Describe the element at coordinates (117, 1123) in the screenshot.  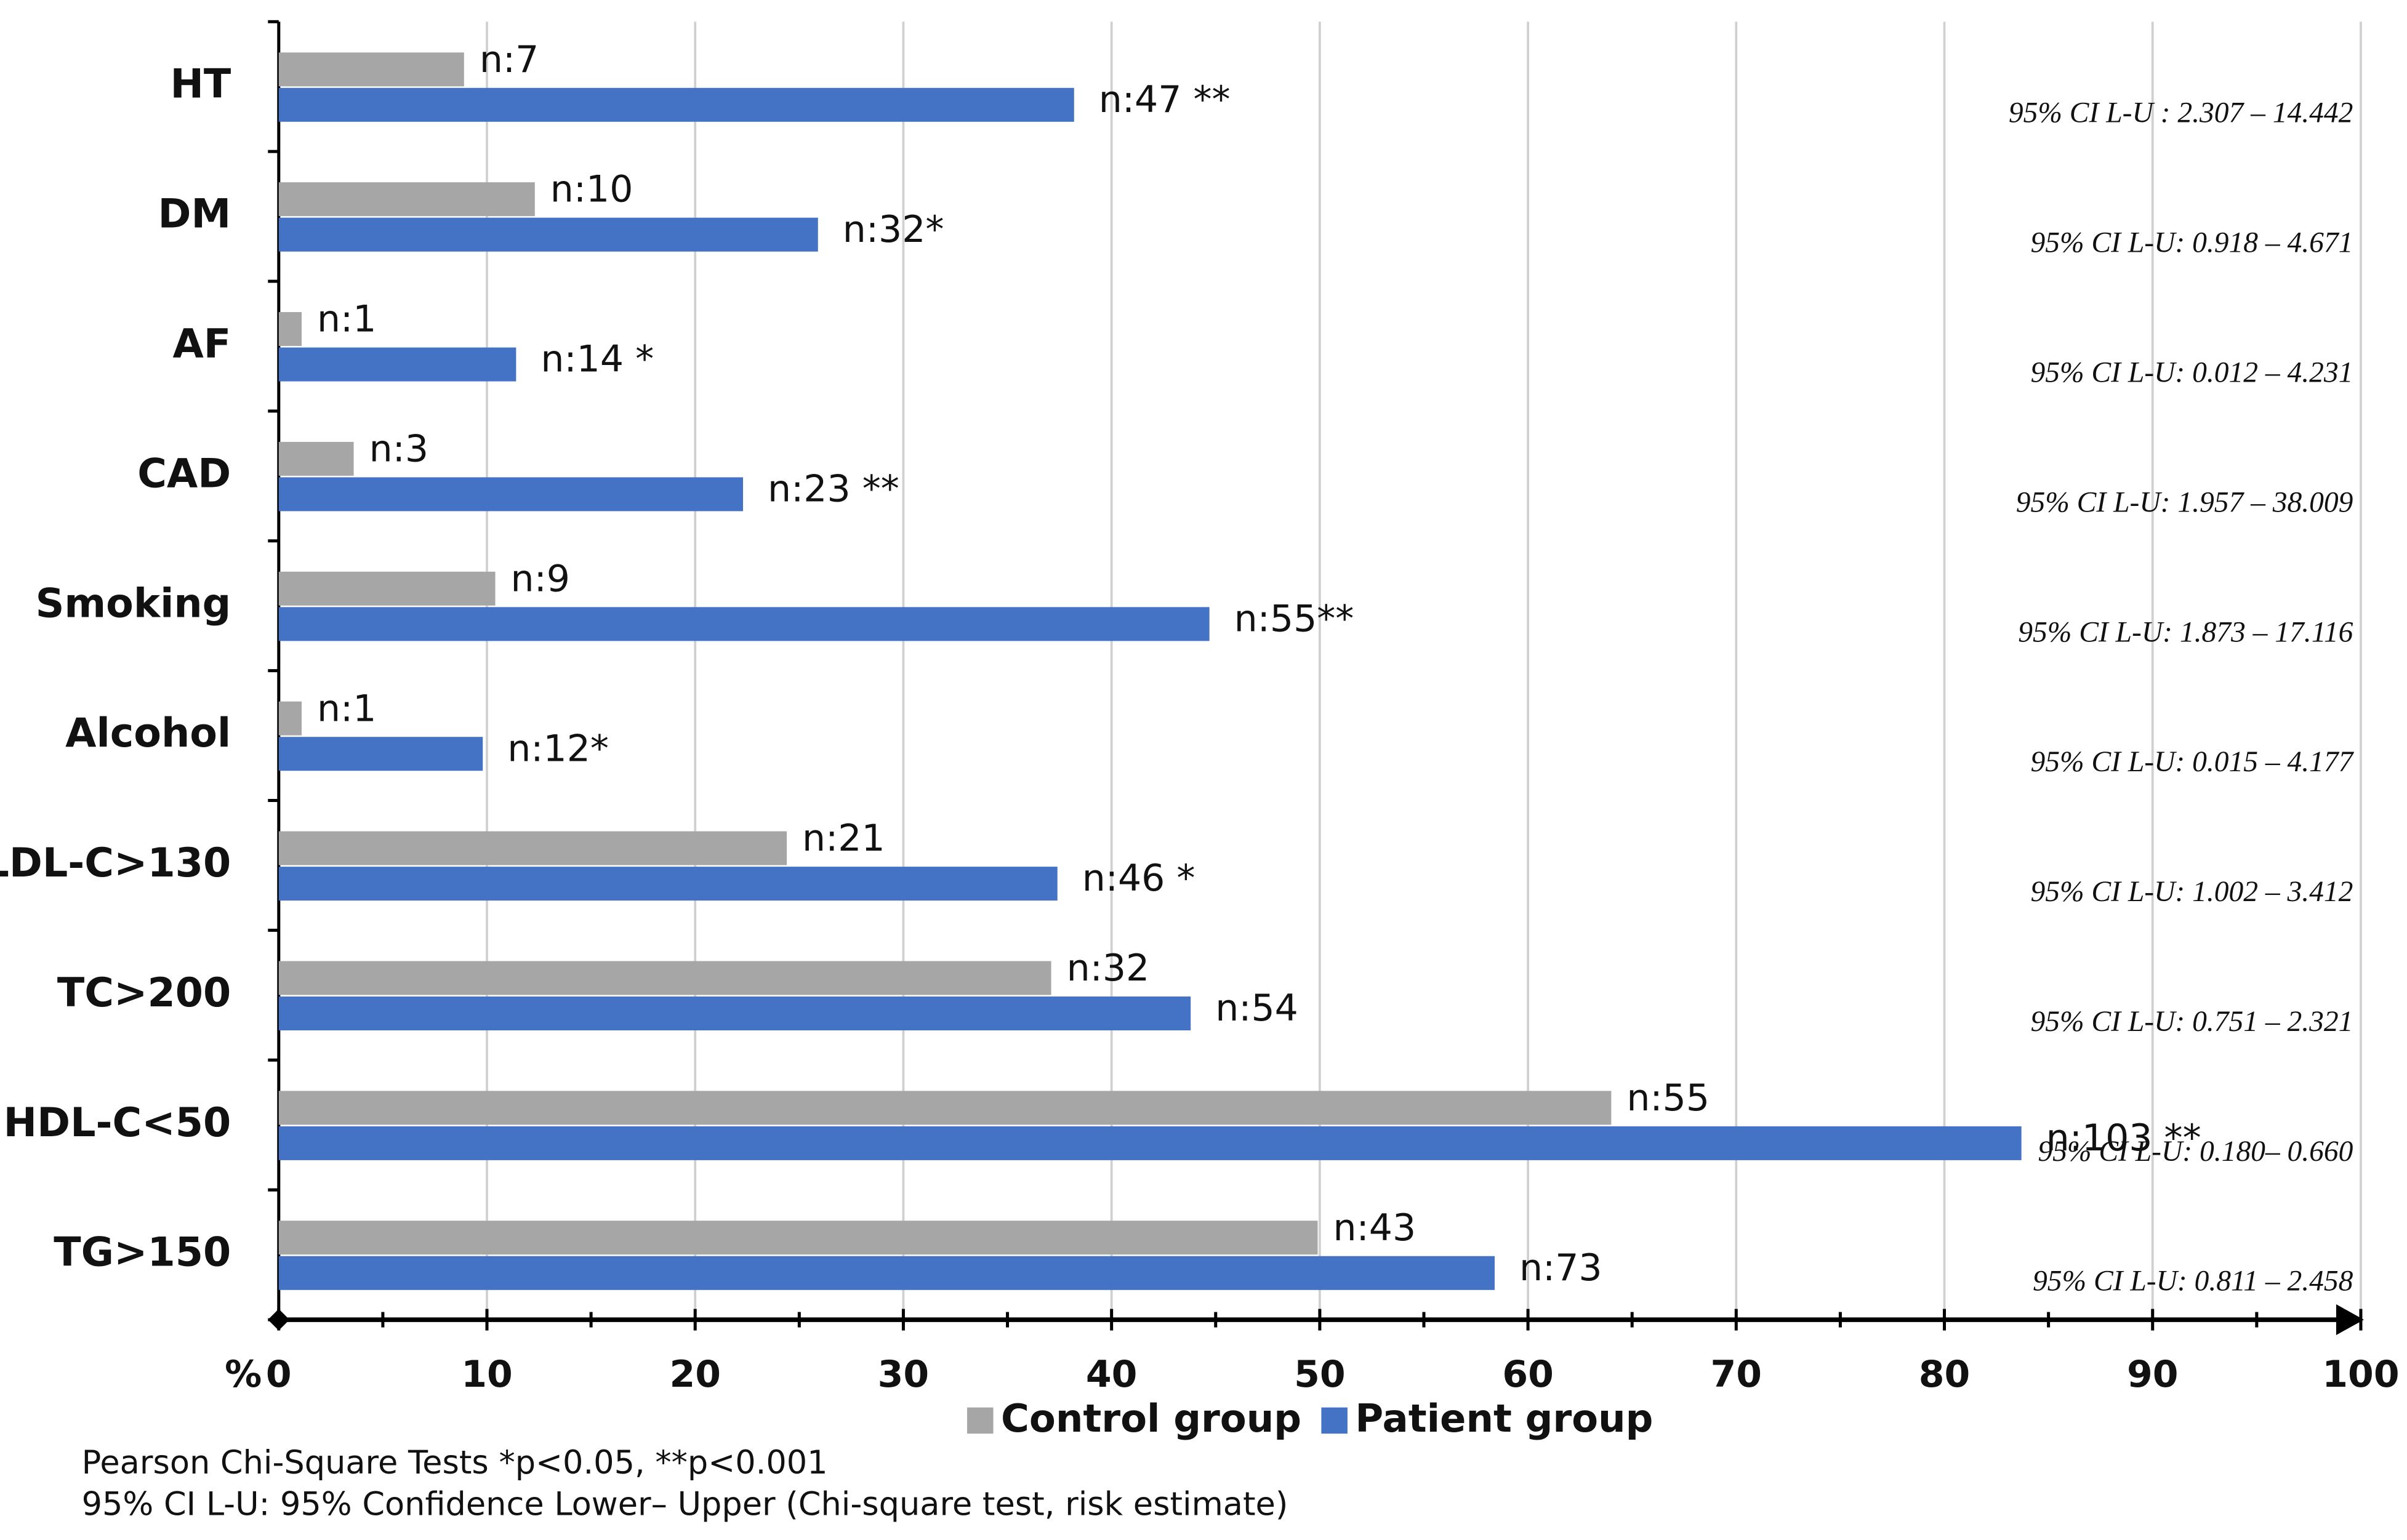
I see `category-label: HDL-C<50` at that location.